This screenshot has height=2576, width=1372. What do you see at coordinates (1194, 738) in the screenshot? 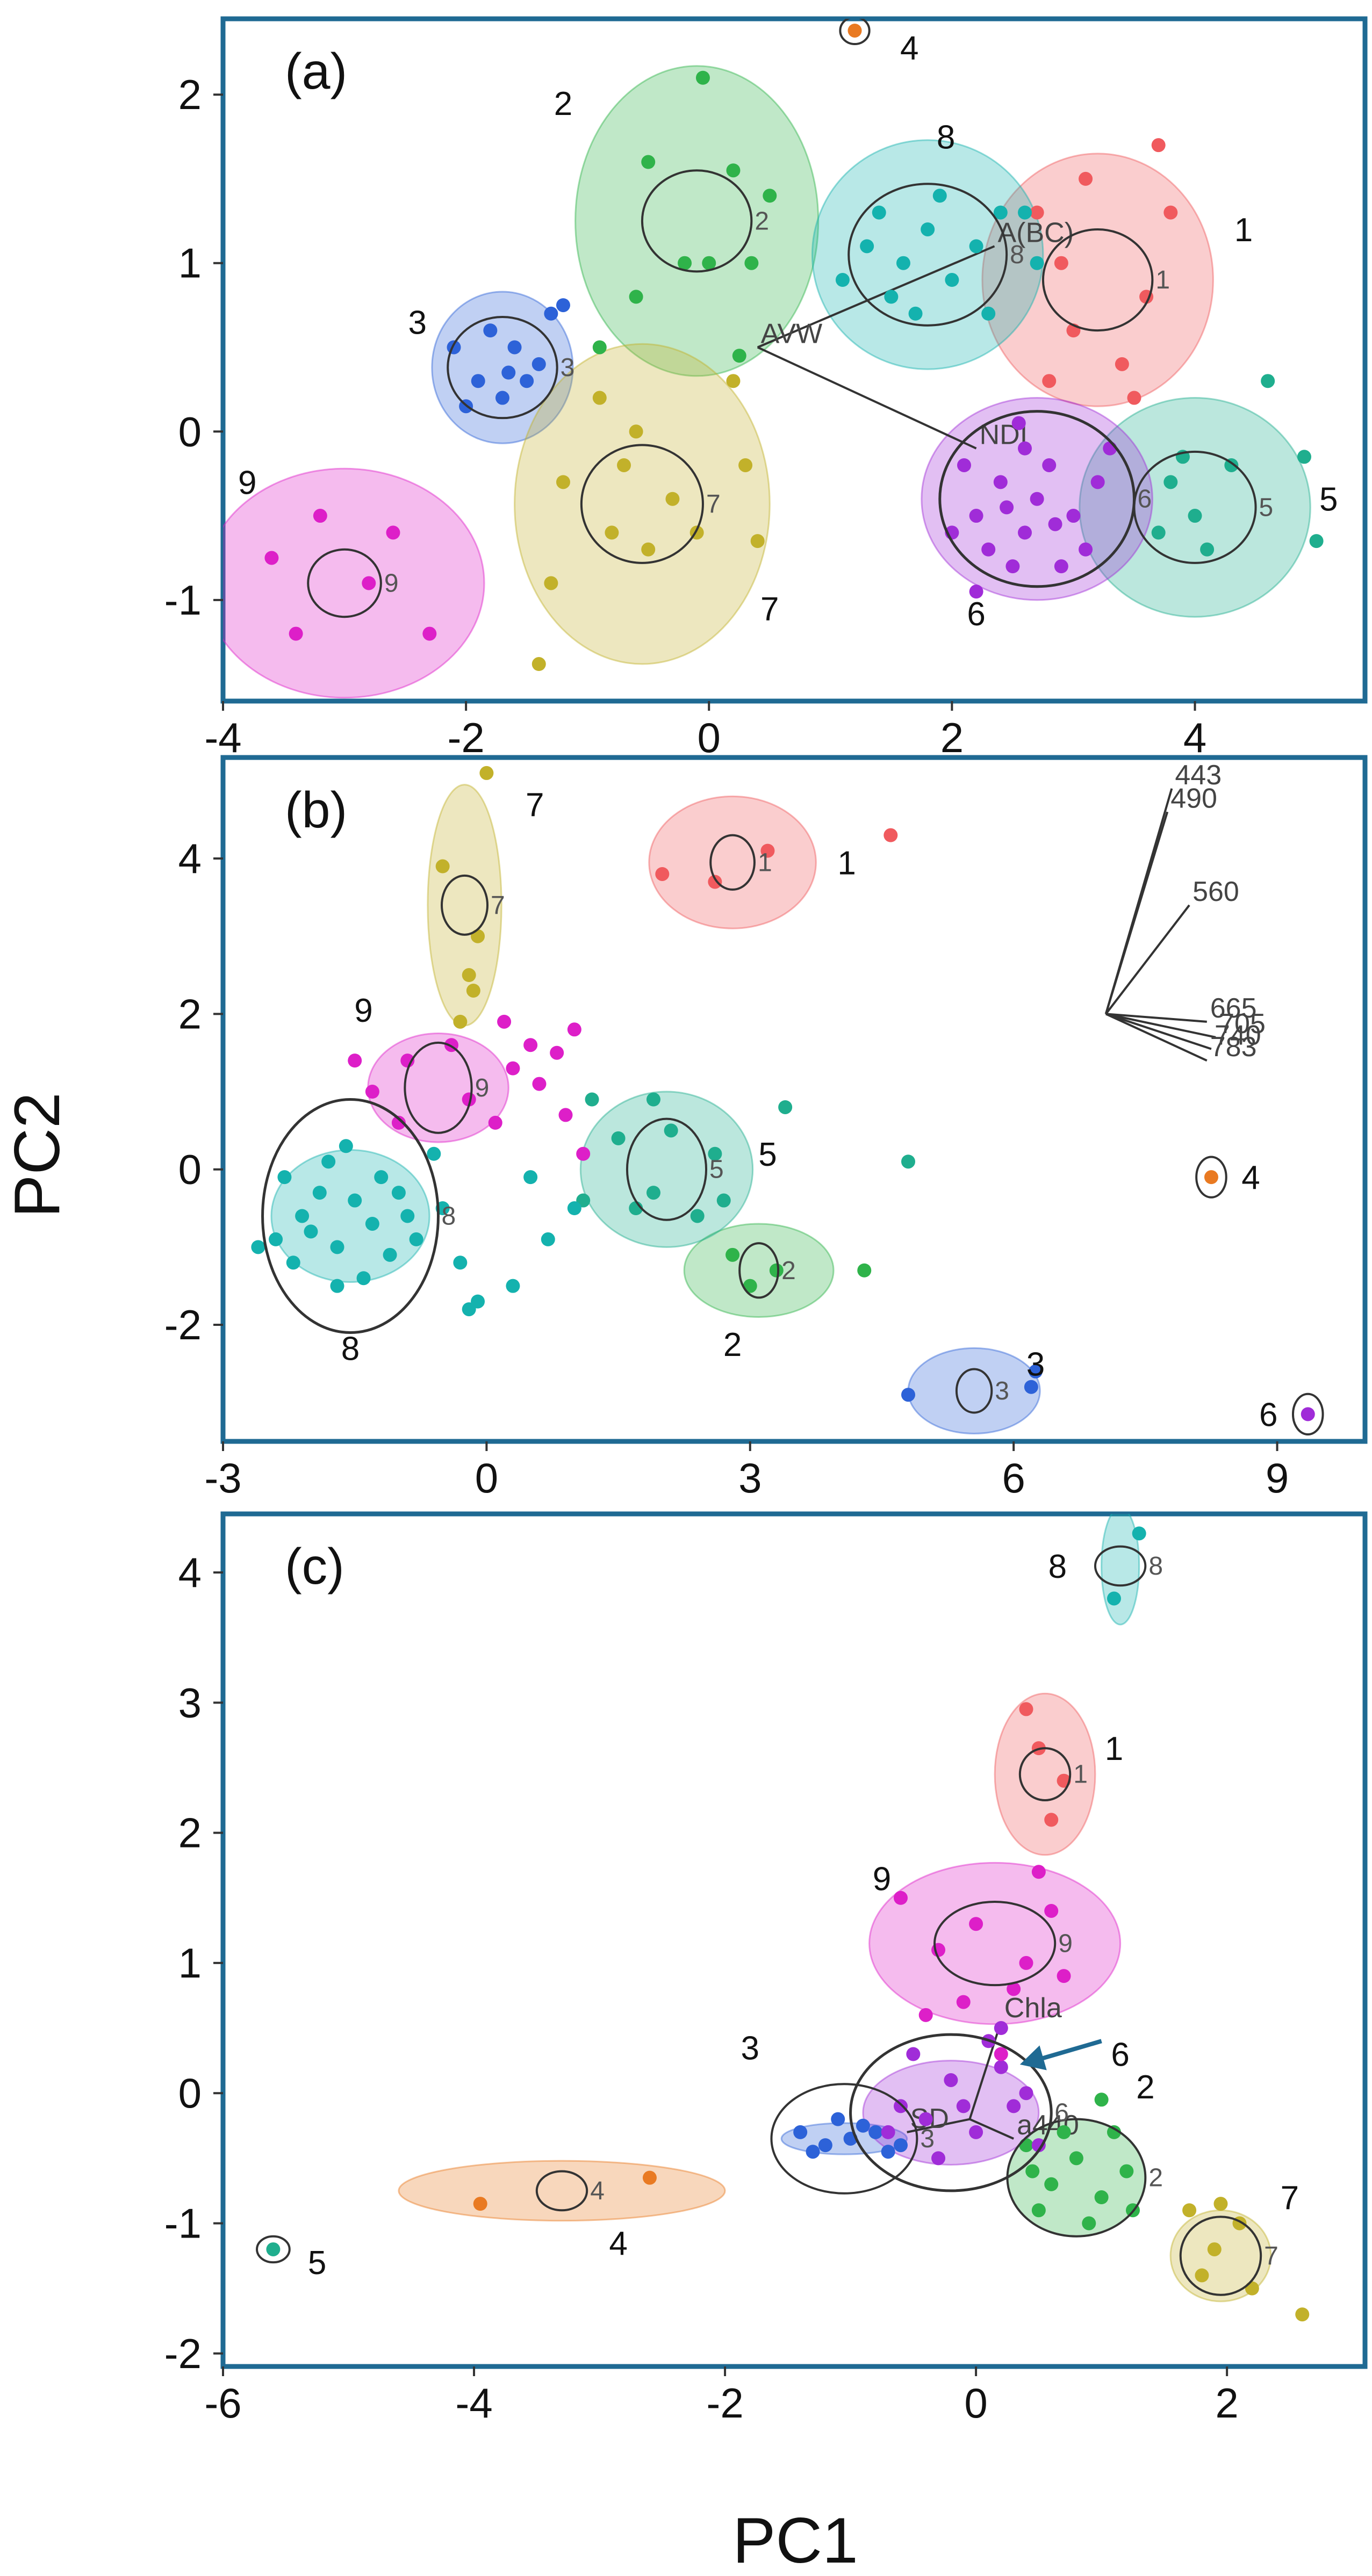
I see `x-tick-label: 4` at bounding box center [1194, 738].